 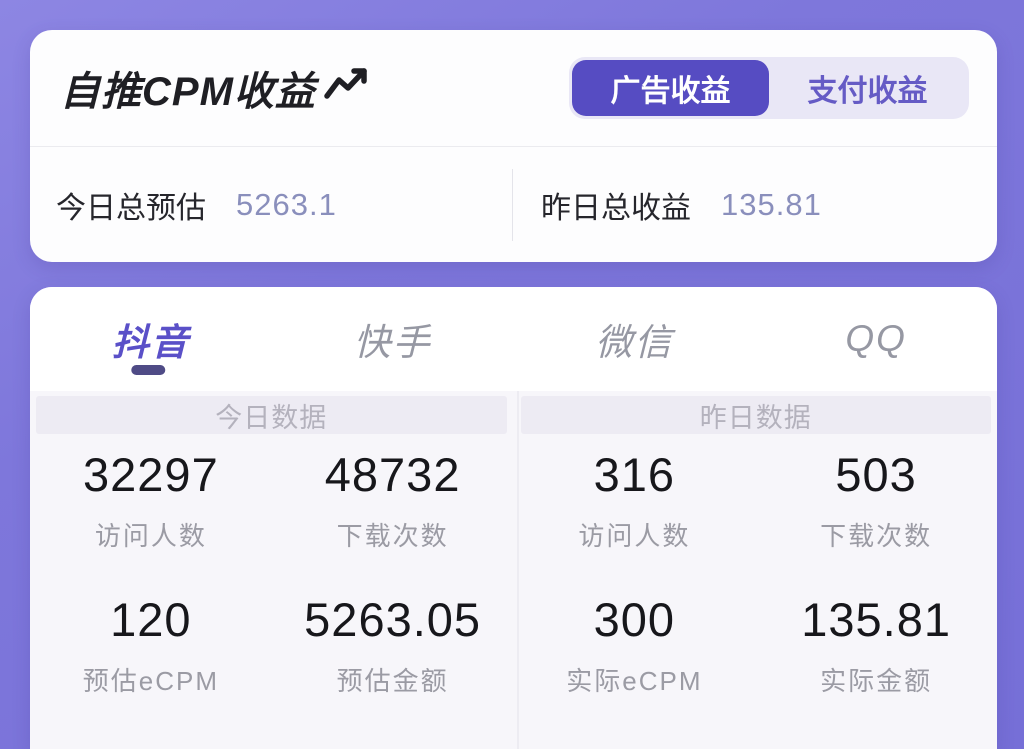 I want to click on totals-row: 今日总预估 5263.1 昨日总收益 135.81, so click(x=513, y=205).